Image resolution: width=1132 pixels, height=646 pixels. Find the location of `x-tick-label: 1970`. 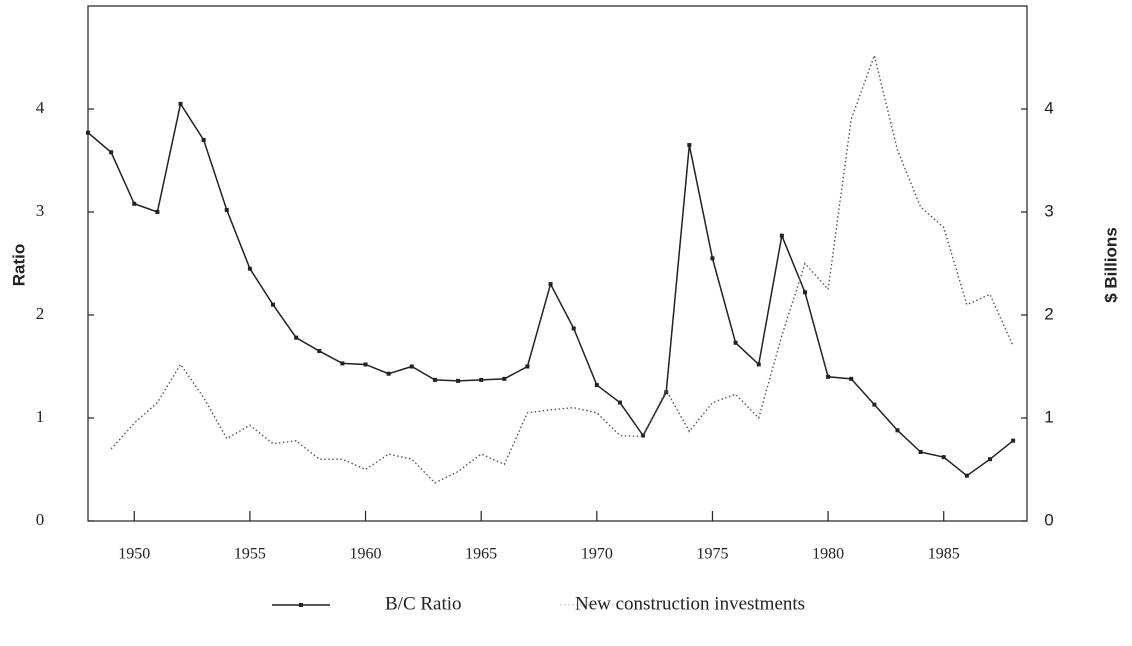

x-tick-label: 1970 is located at coordinates (597, 554).